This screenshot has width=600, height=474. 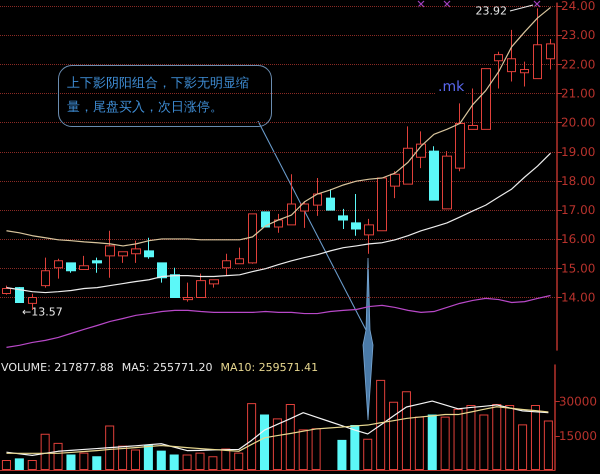 What do you see at coordinates (578, 35) in the screenshot?
I see `y-tick-label: 23.00` at bounding box center [578, 35].